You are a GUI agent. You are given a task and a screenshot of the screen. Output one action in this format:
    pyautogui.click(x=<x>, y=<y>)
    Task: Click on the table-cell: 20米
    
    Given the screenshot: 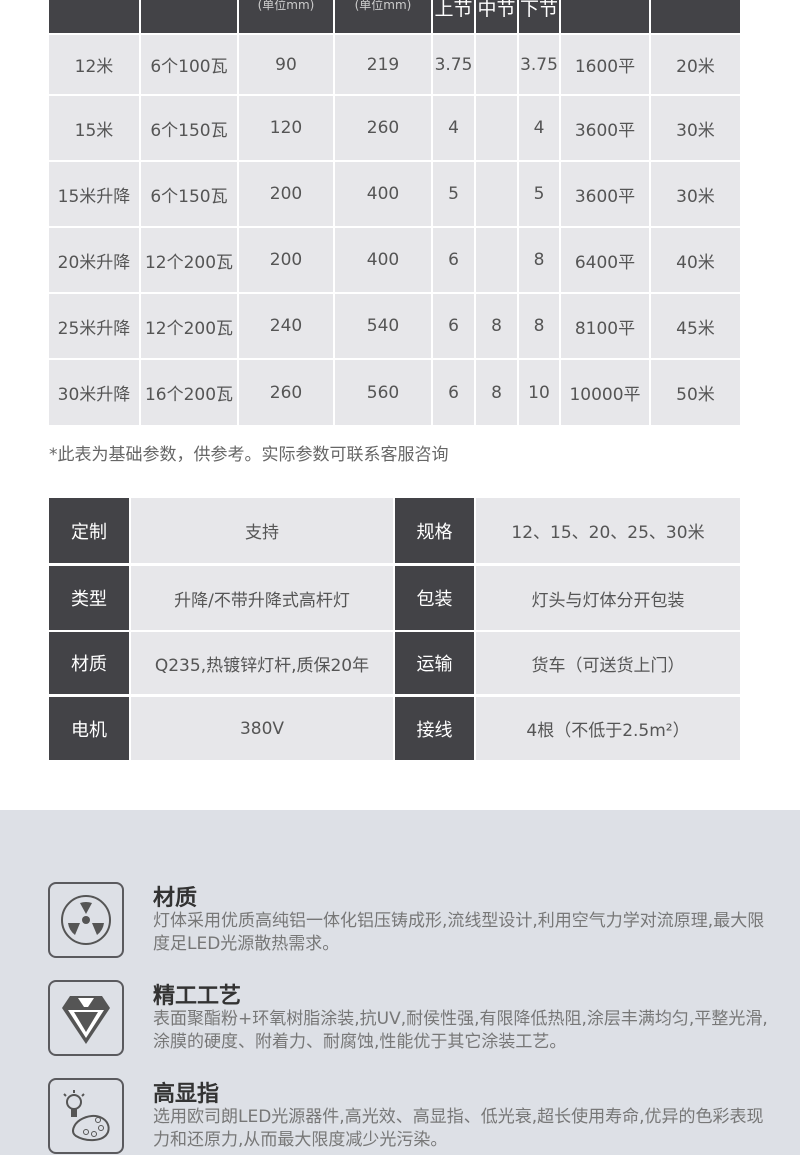 What is the action you would take?
    pyautogui.click(x=695, y=64)
    